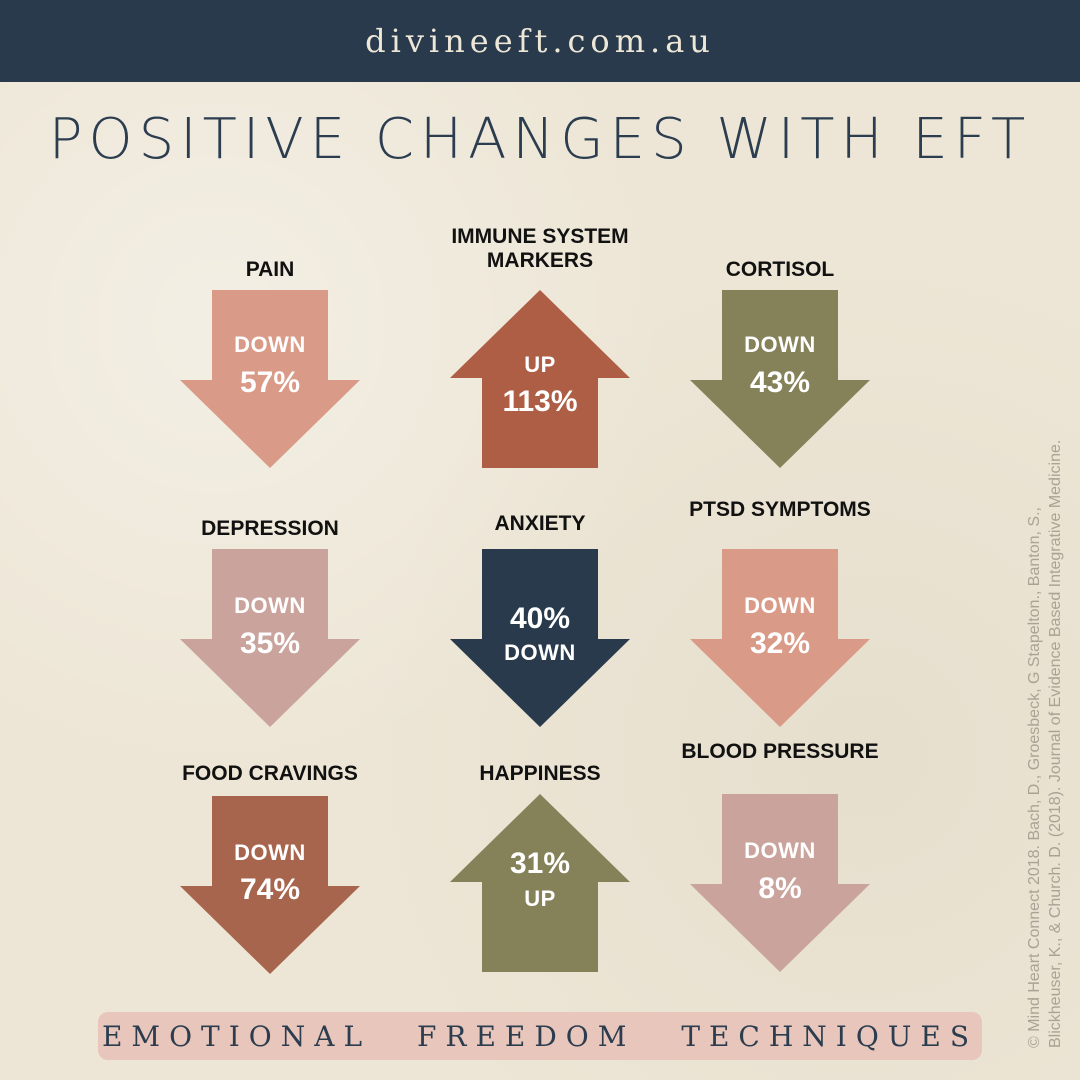 This screenshot has height=1080, width=1080. I want to click on stat-item-pain: PAIN DOWN 57%, so click(270, 388).